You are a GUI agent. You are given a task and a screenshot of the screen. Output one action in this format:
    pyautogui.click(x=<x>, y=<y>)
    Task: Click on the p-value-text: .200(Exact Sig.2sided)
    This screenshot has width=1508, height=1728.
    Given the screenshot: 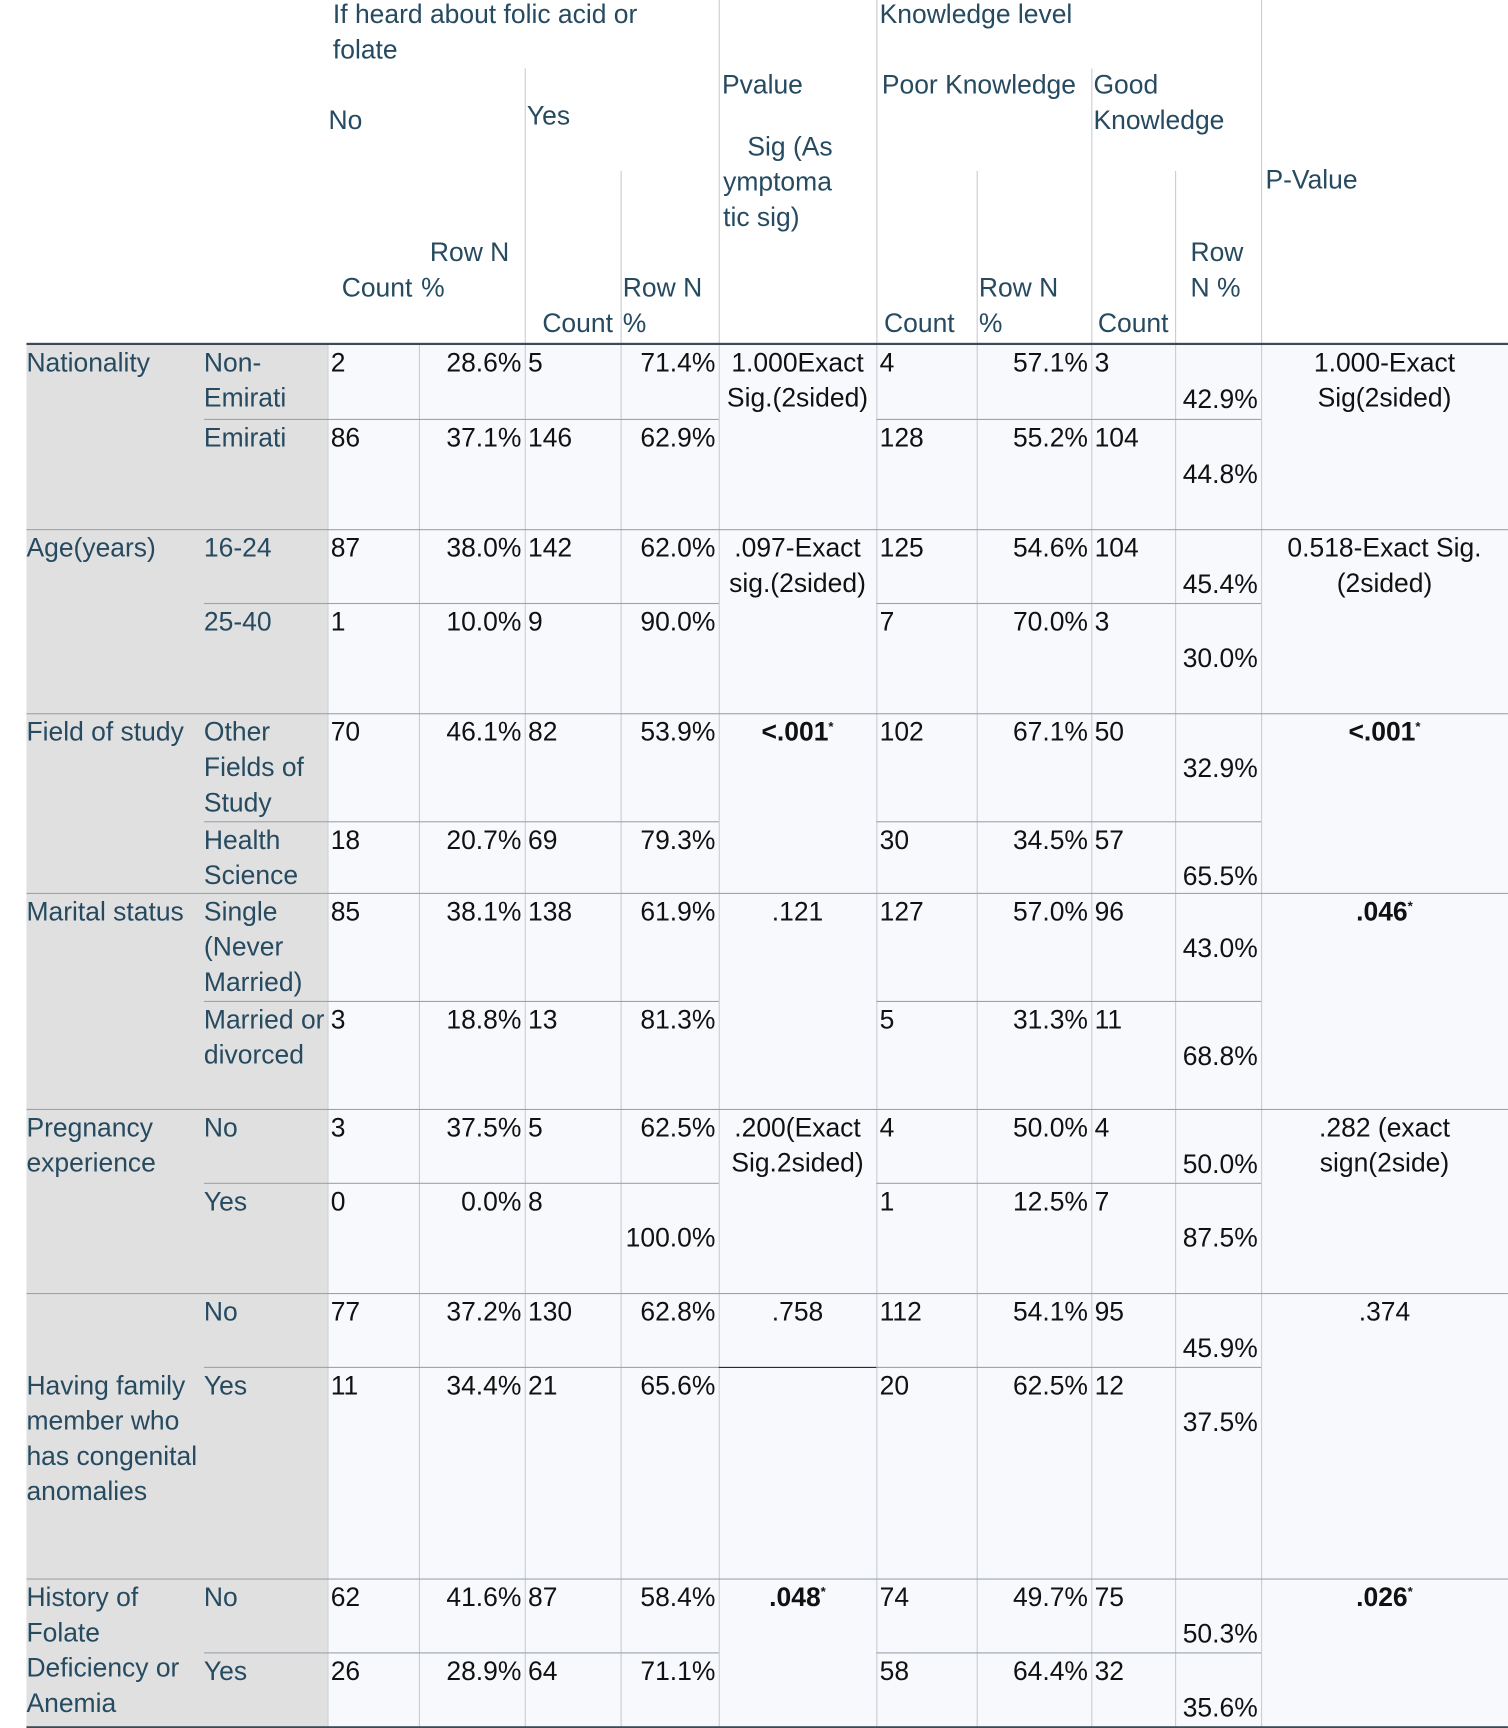 What is the action you would take?
    pyautogui.click(x=797, y=1146)
    